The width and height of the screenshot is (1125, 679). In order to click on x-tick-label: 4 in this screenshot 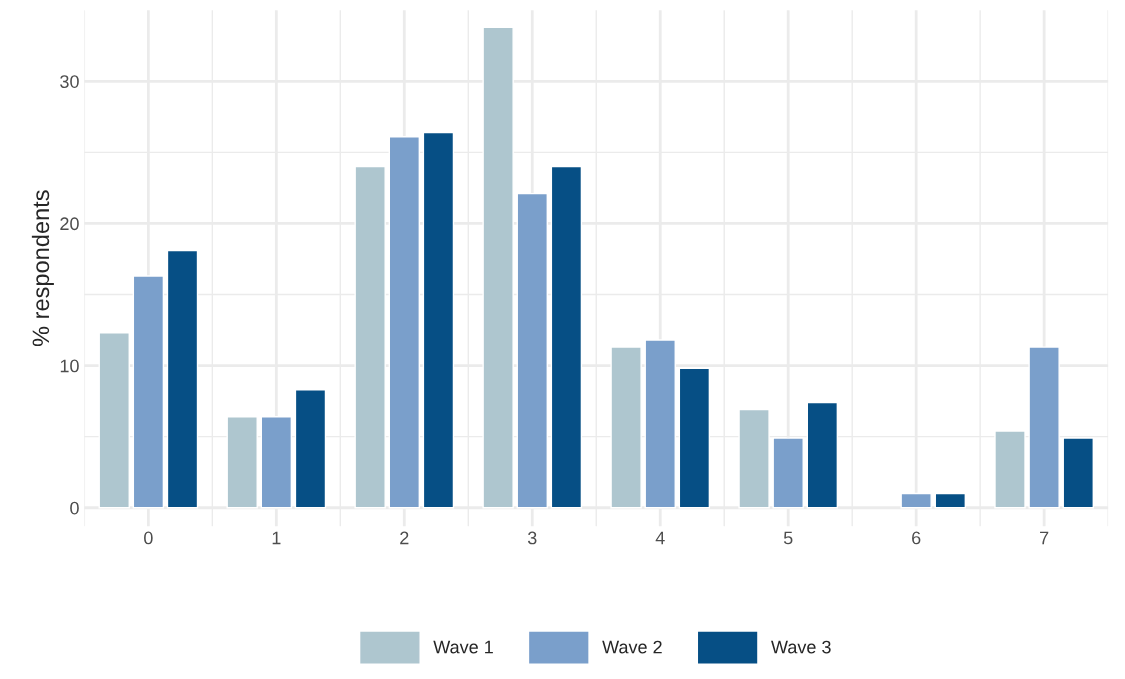, I will do `click(660, 538)`.